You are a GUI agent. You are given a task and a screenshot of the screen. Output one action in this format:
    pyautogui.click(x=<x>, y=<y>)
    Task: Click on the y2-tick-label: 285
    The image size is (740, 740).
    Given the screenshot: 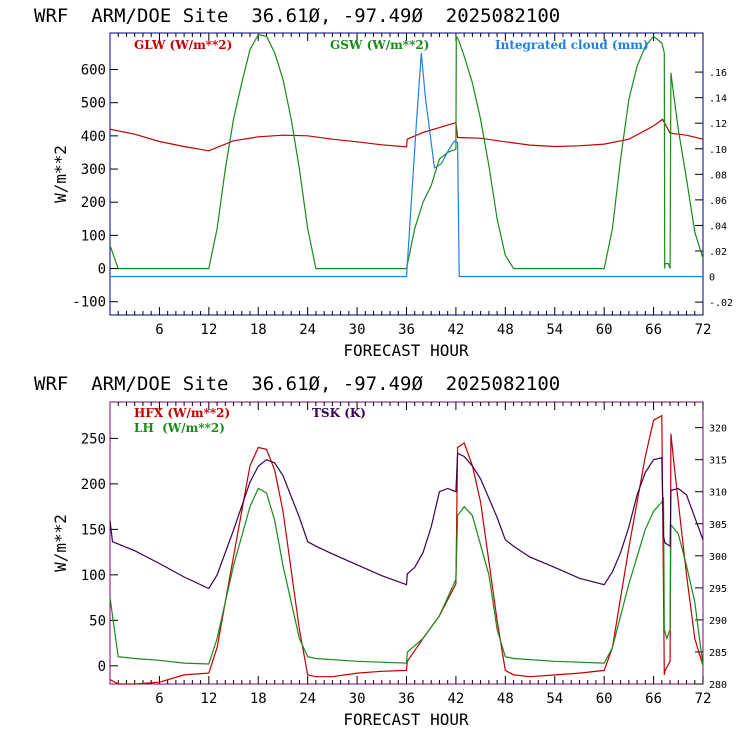 What is the action you would take?
    pyautogui.click(x=718, y=653)
    